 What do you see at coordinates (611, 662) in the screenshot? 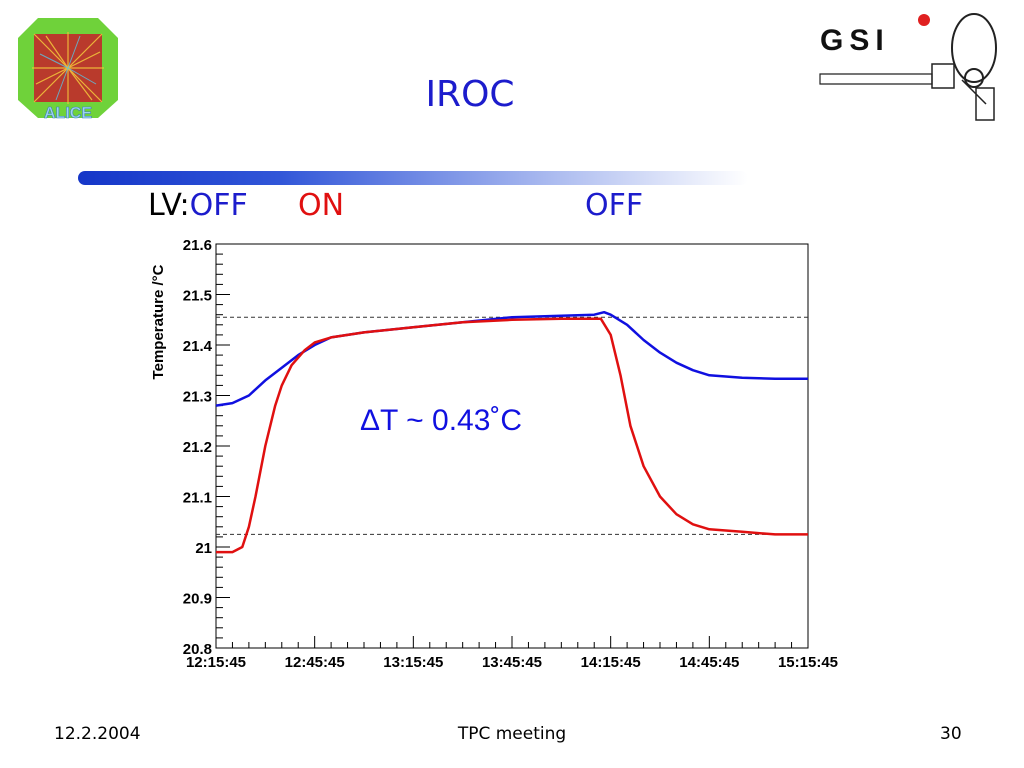
I see `x-tick-label: 14:15:45` at bounding box center [611, 662].